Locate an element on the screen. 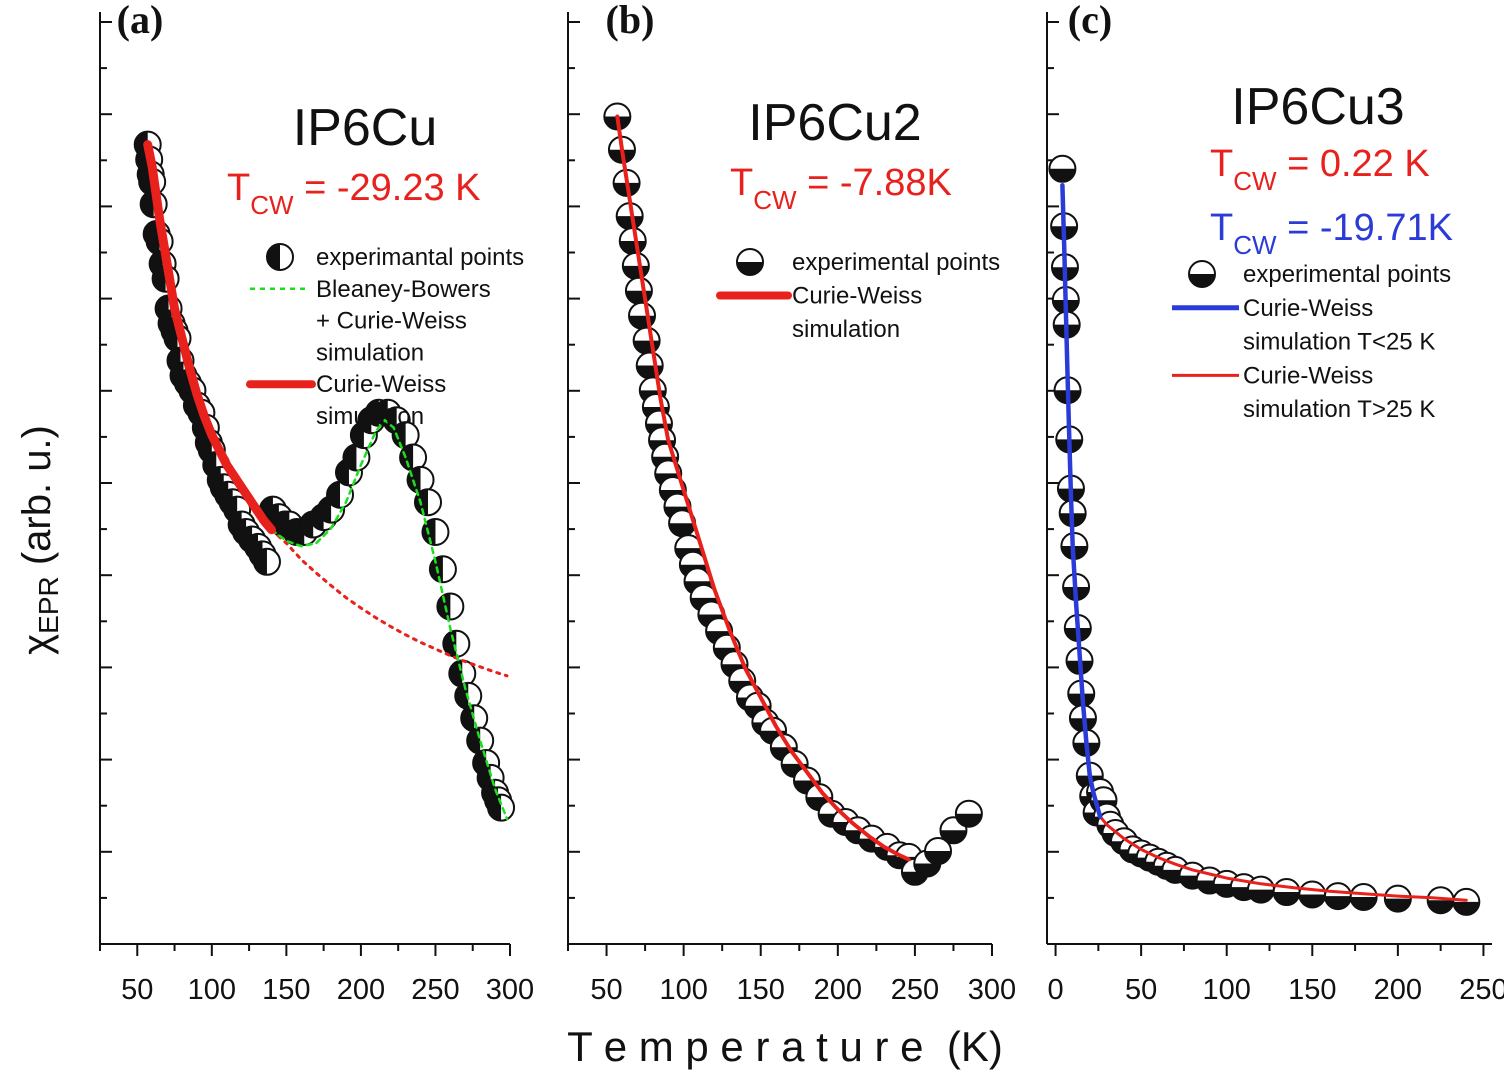 The height and width of the screenshot is (1077, 1504). tcw2-annotation: TCW = -19.71K is located at coordinates (1331, 233).